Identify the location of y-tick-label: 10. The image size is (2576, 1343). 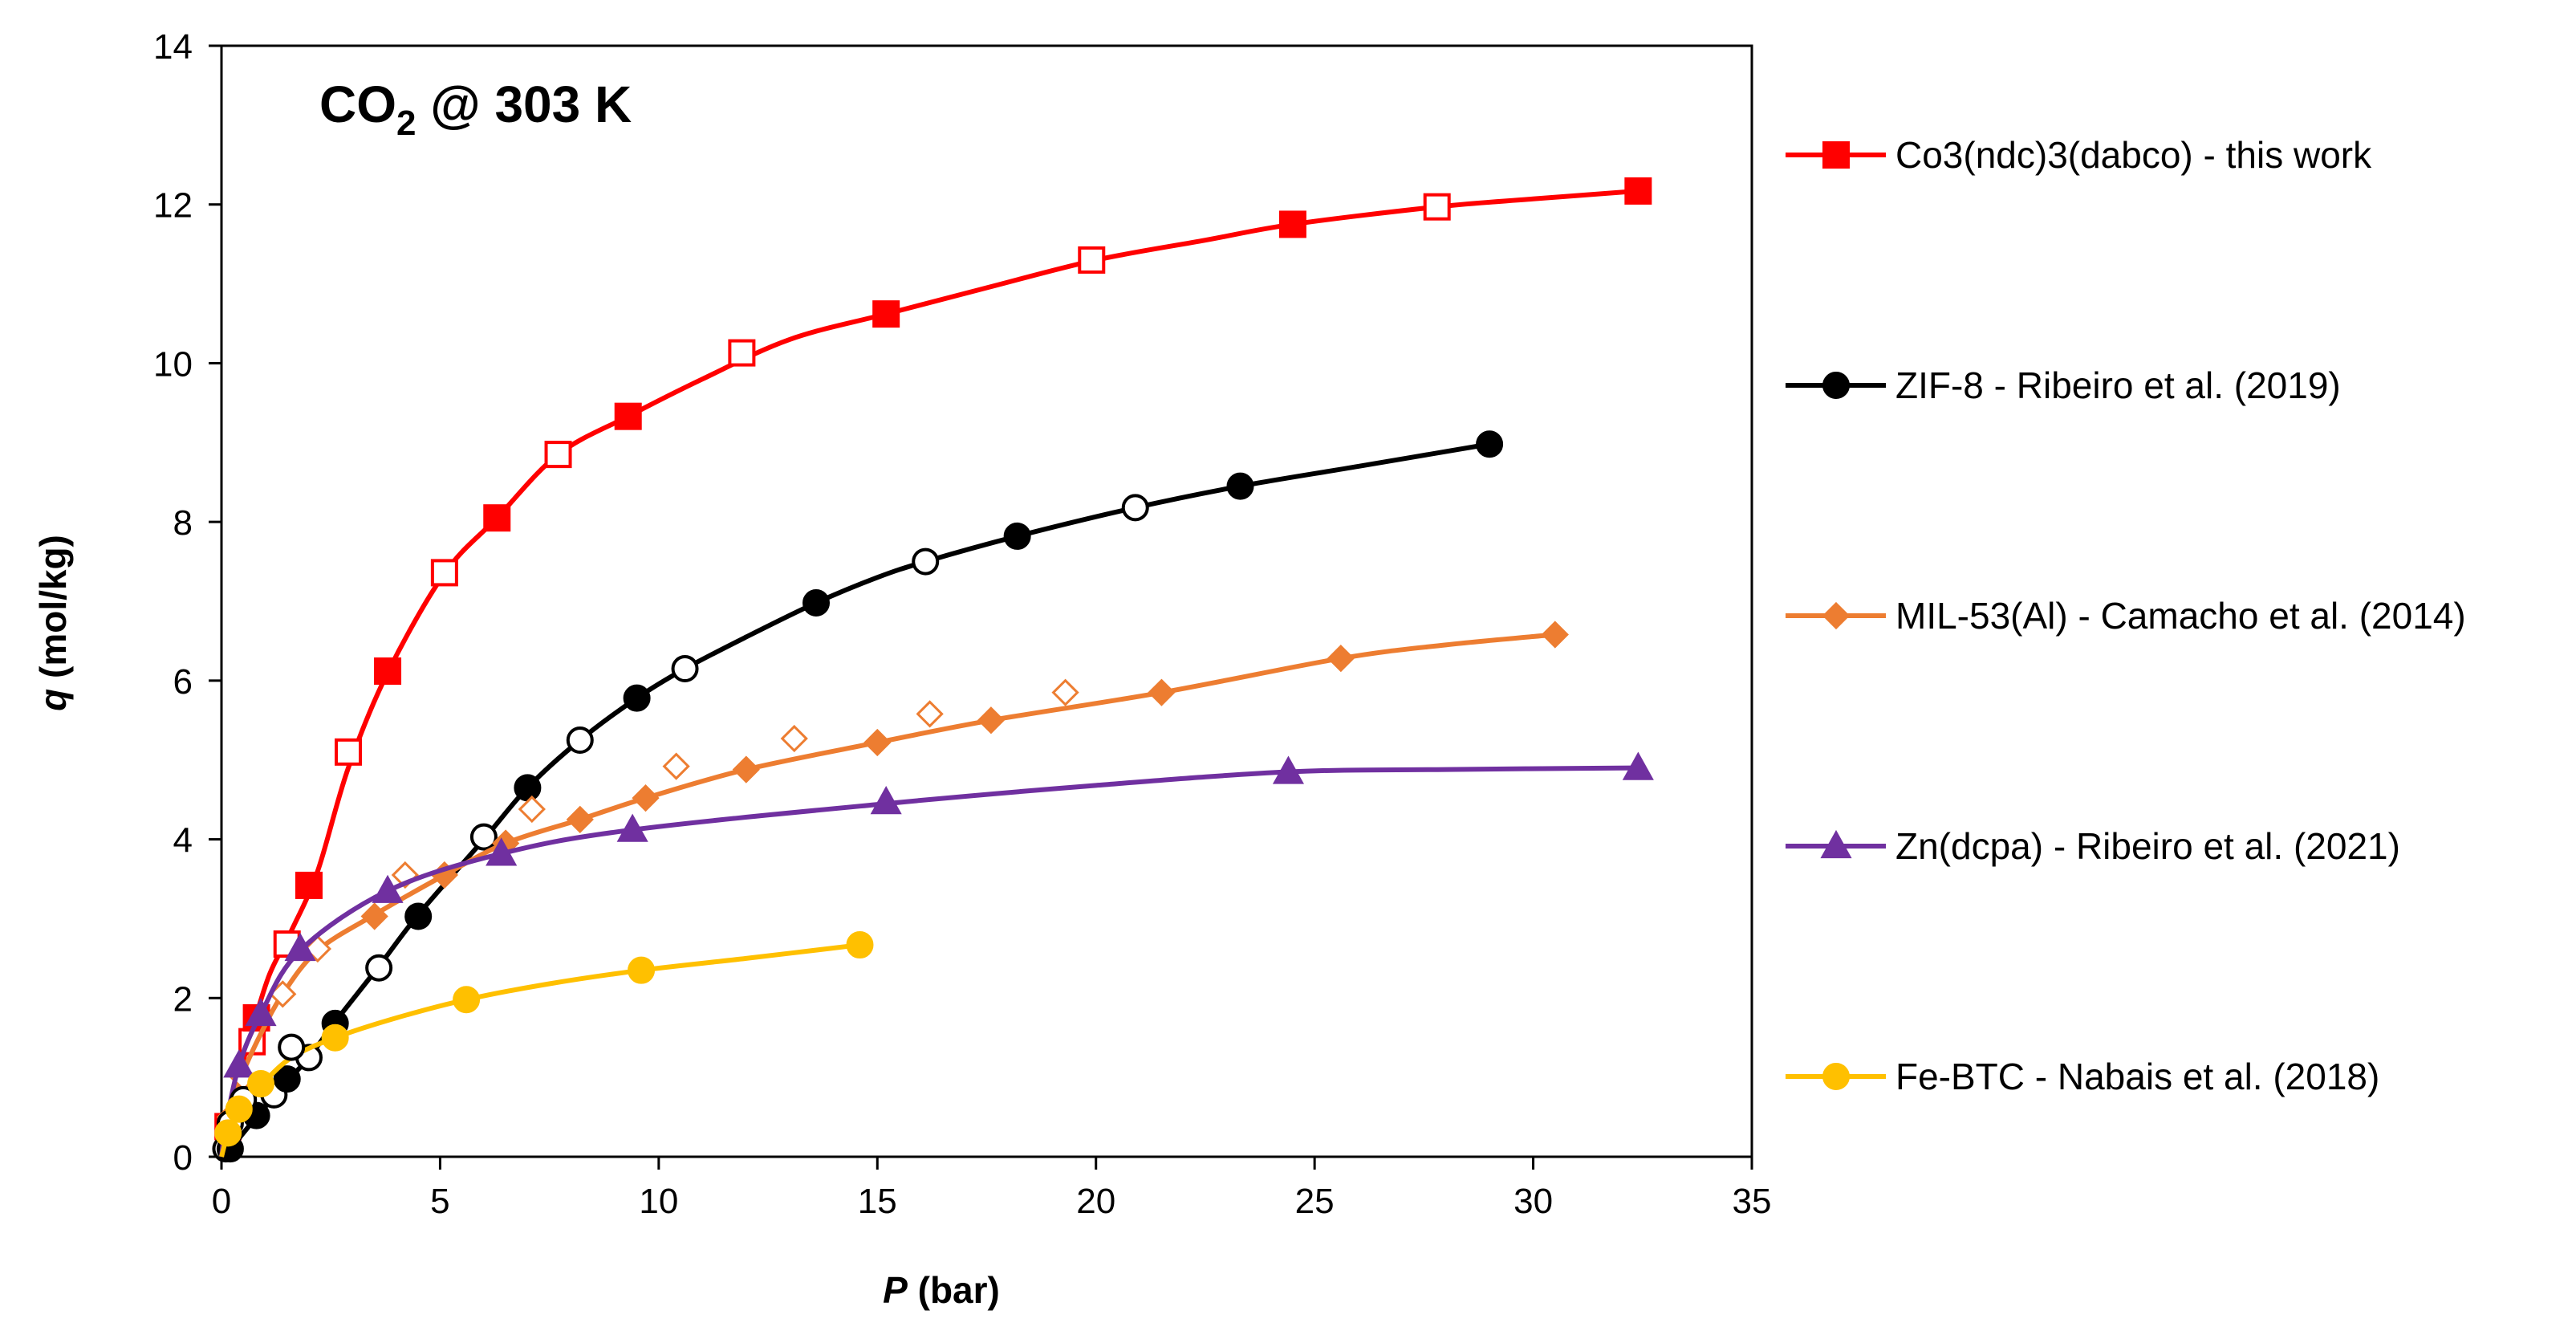
(173, 364).